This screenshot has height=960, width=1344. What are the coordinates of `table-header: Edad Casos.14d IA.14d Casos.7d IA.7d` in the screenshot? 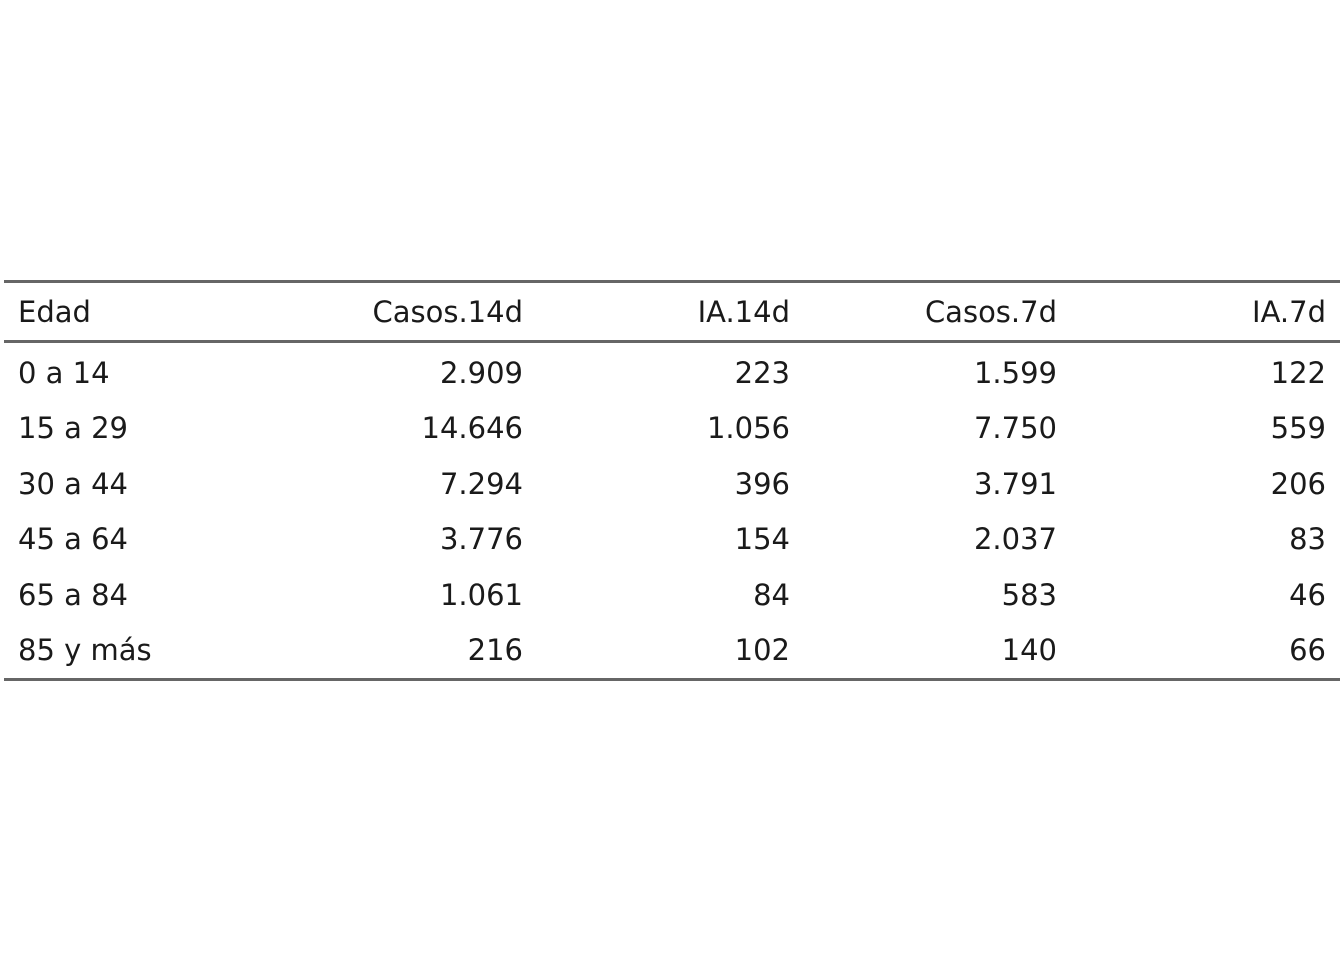 It's located at (672, 311).